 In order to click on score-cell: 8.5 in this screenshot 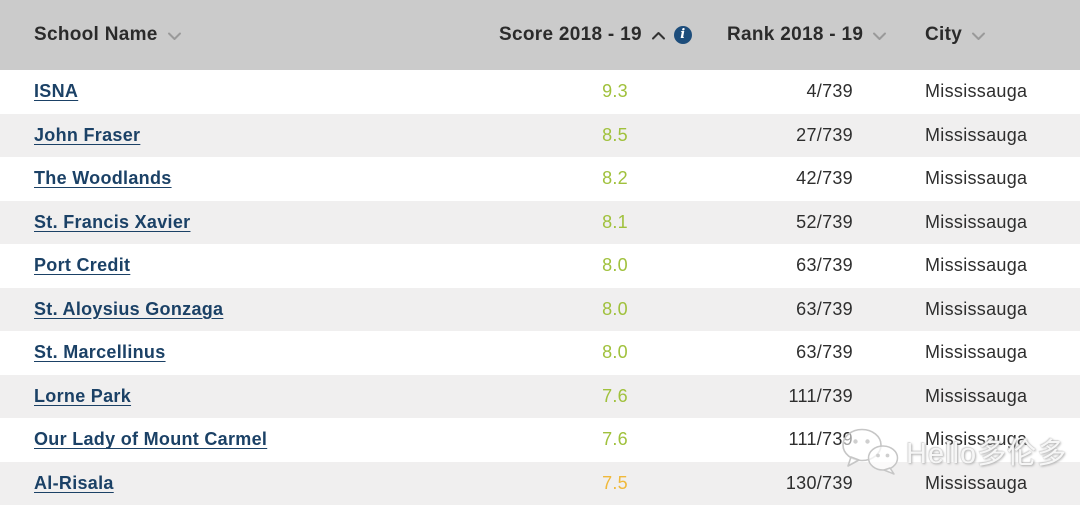, I will do `click(615, 134)`.